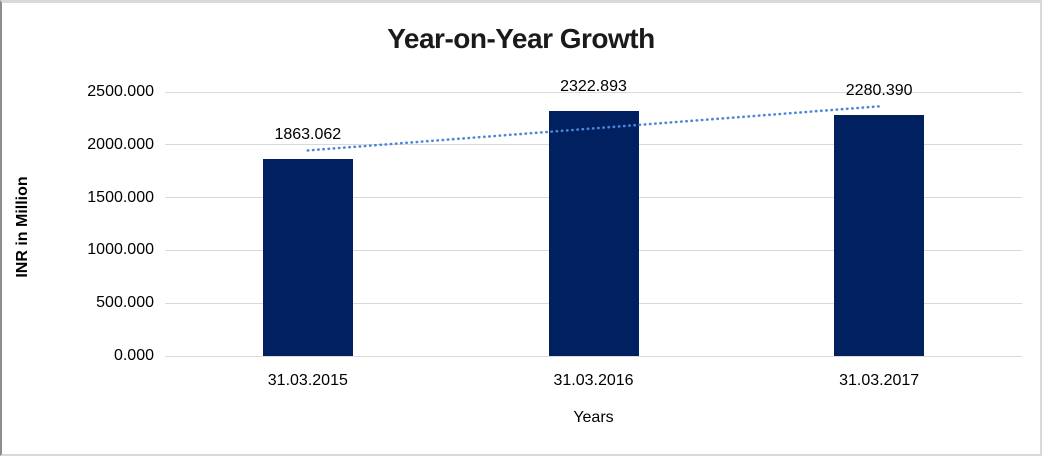 The width and height of the screenshot is (1042, 456). I want to click on y-tick-label: 0.000, so click(133, 355).